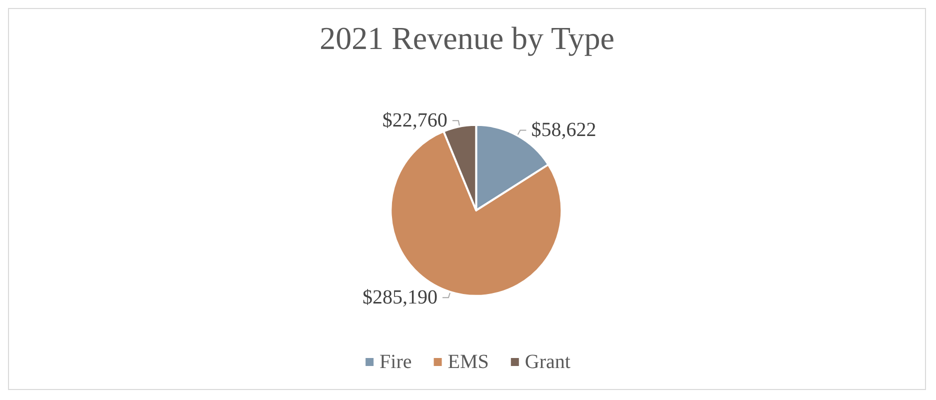 This screenshot has height=400, width=936. What do you see at coordinates (400, 297) in the screenshot?
I see `data-label: $285,190` at bounding box center [400, 297].